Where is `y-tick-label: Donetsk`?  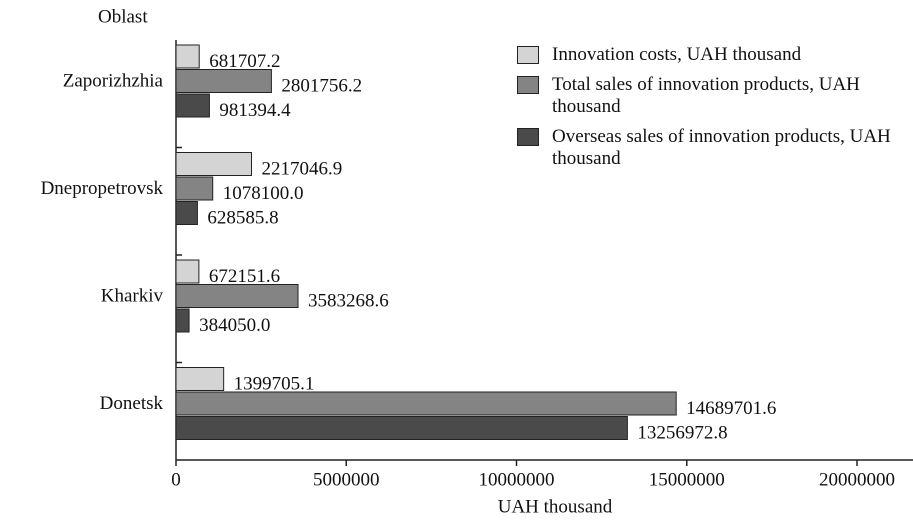
y-tick-label: Donetsk is located at coordinates (132, 403).